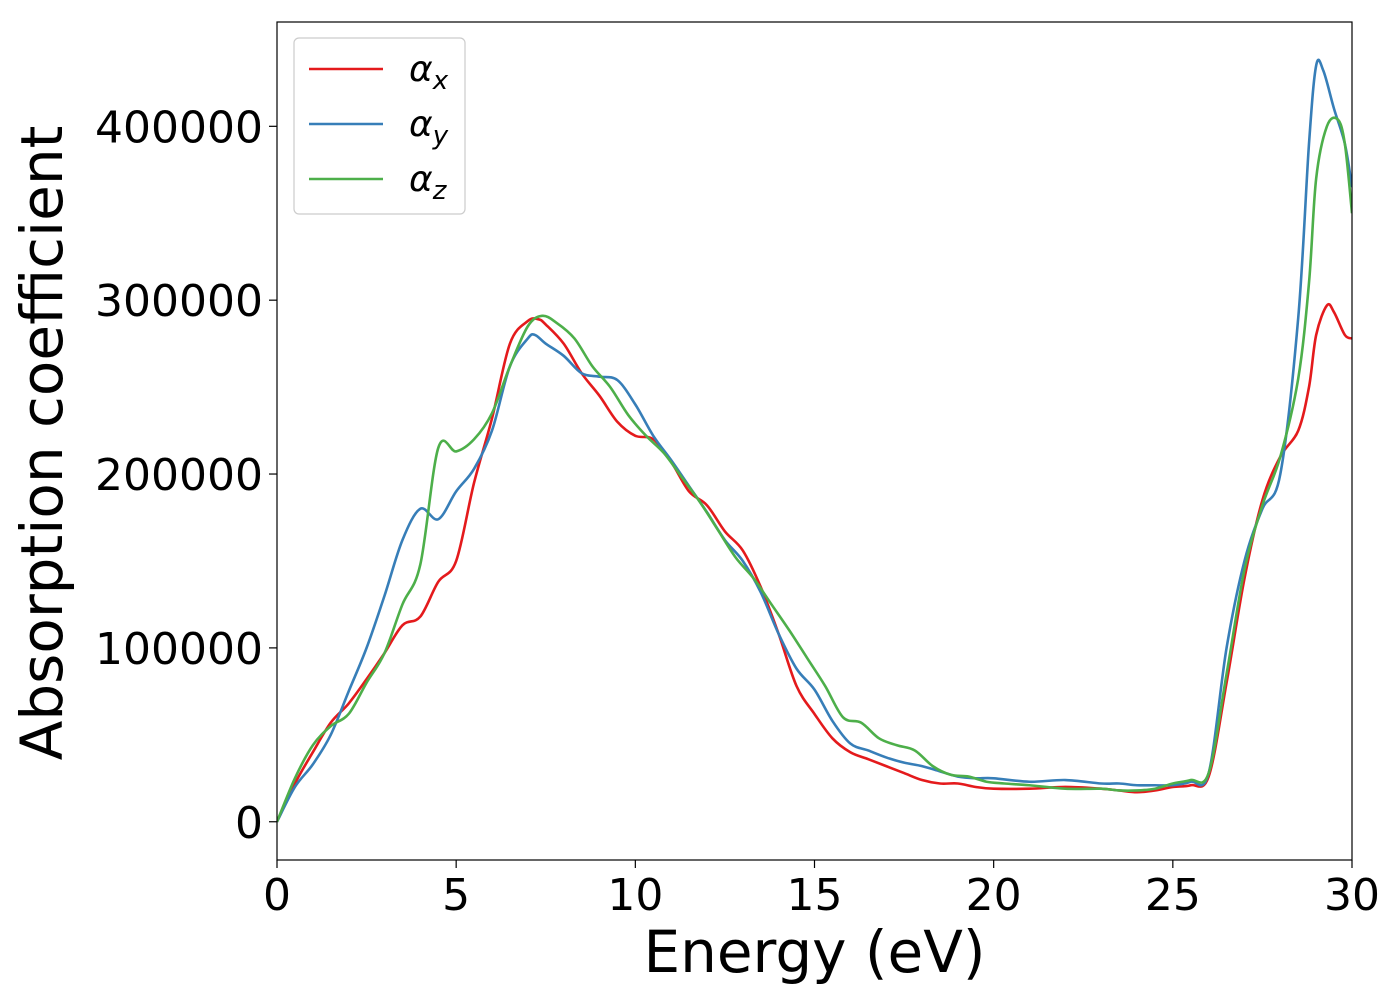 The image size is (1400, 1000). What do you see at coordinates (635, 895) in the screenshot?
I see `x-tick-label: 10` at bounding box center [635, 895].